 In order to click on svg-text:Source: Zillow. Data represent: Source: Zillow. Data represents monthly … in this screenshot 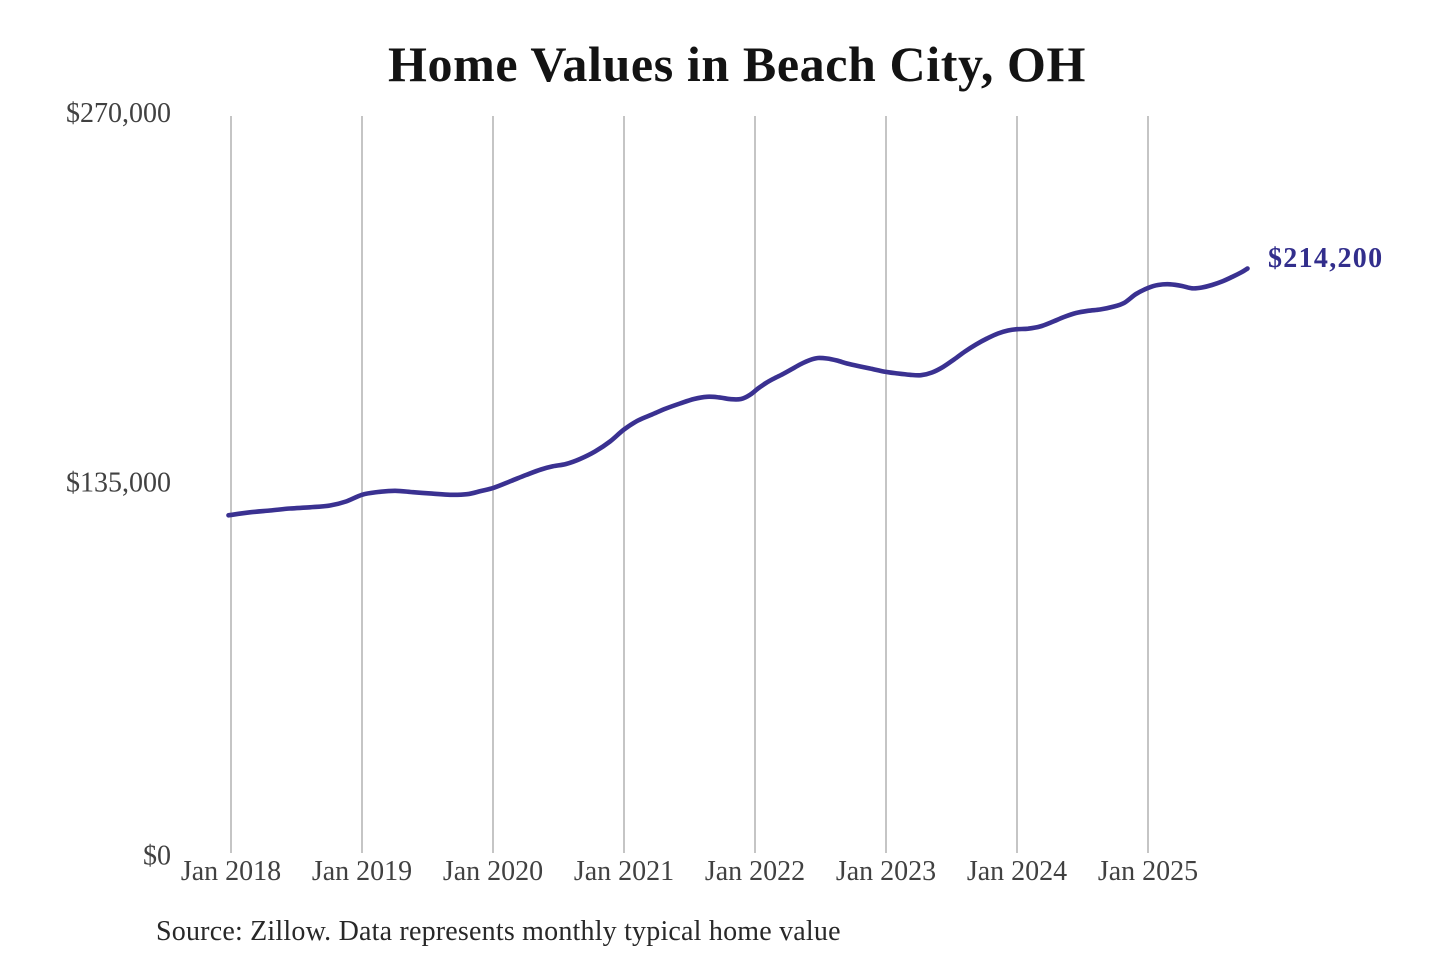, I will do `click(498, 931)`.